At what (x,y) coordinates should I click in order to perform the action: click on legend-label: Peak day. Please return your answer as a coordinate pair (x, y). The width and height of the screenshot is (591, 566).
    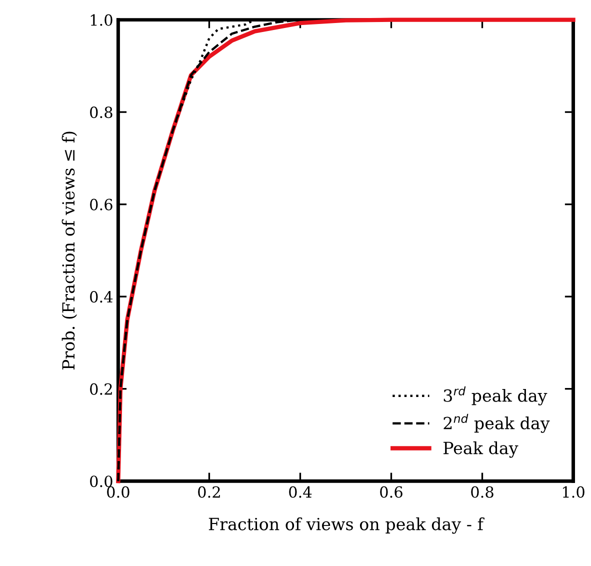
    Looking at the image, I should click on (481, 449).